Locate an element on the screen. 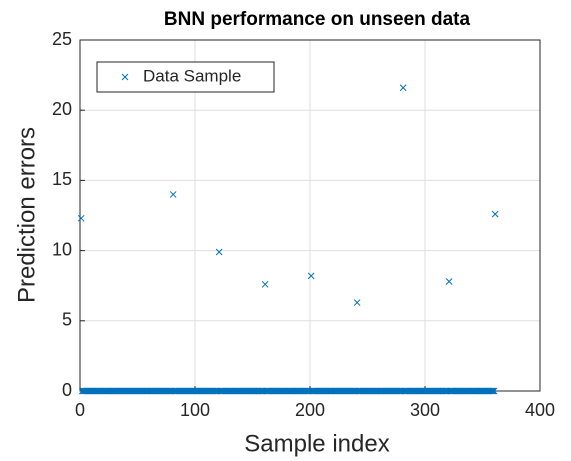 The image size is (571, 461). x-tick-label: 200 is located at coordinates (310, 410).